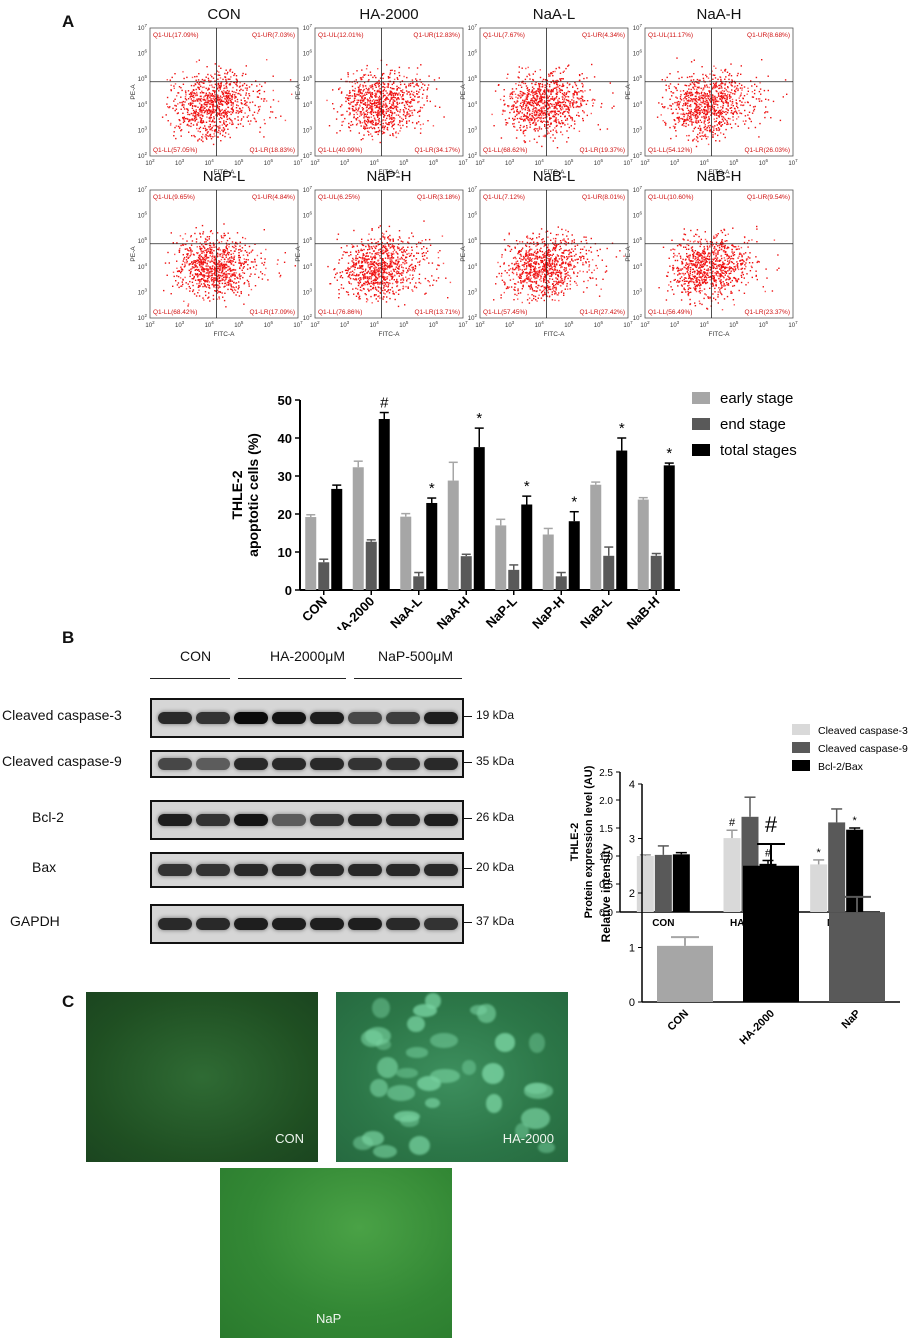 The height and width of the screenshot is (1339, 918). I want to click on quadrant-label-ul: Q1-UL(7.12%), so click(504, 197).